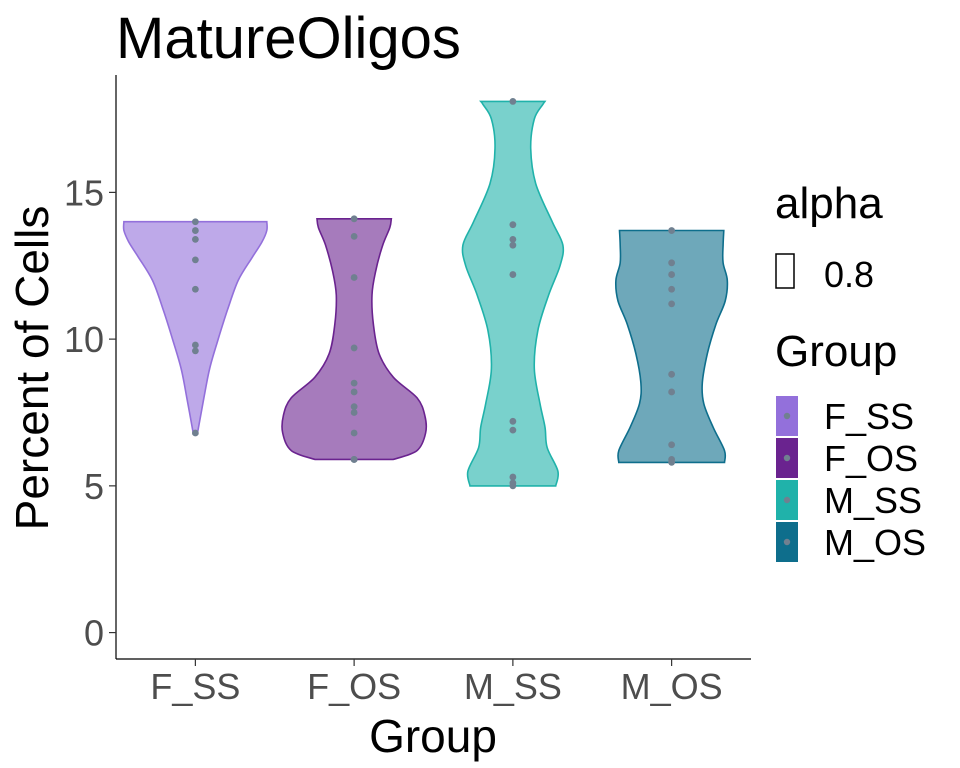  What do you see at coordinates (785, 271) in the screenshot?
I see `legend-alpha-key` at bounding box center [785, 271].